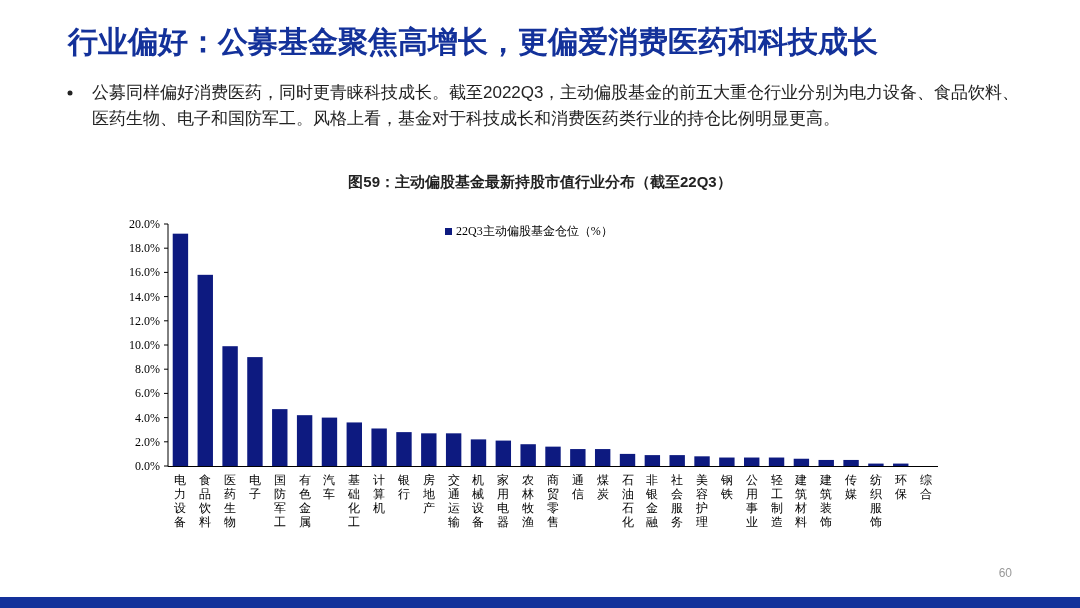 The image size is (1080, 608). Describe the element at coordinates (304, 501) in the screenshot. I see `x-tick-label: 有色金属` at that location.